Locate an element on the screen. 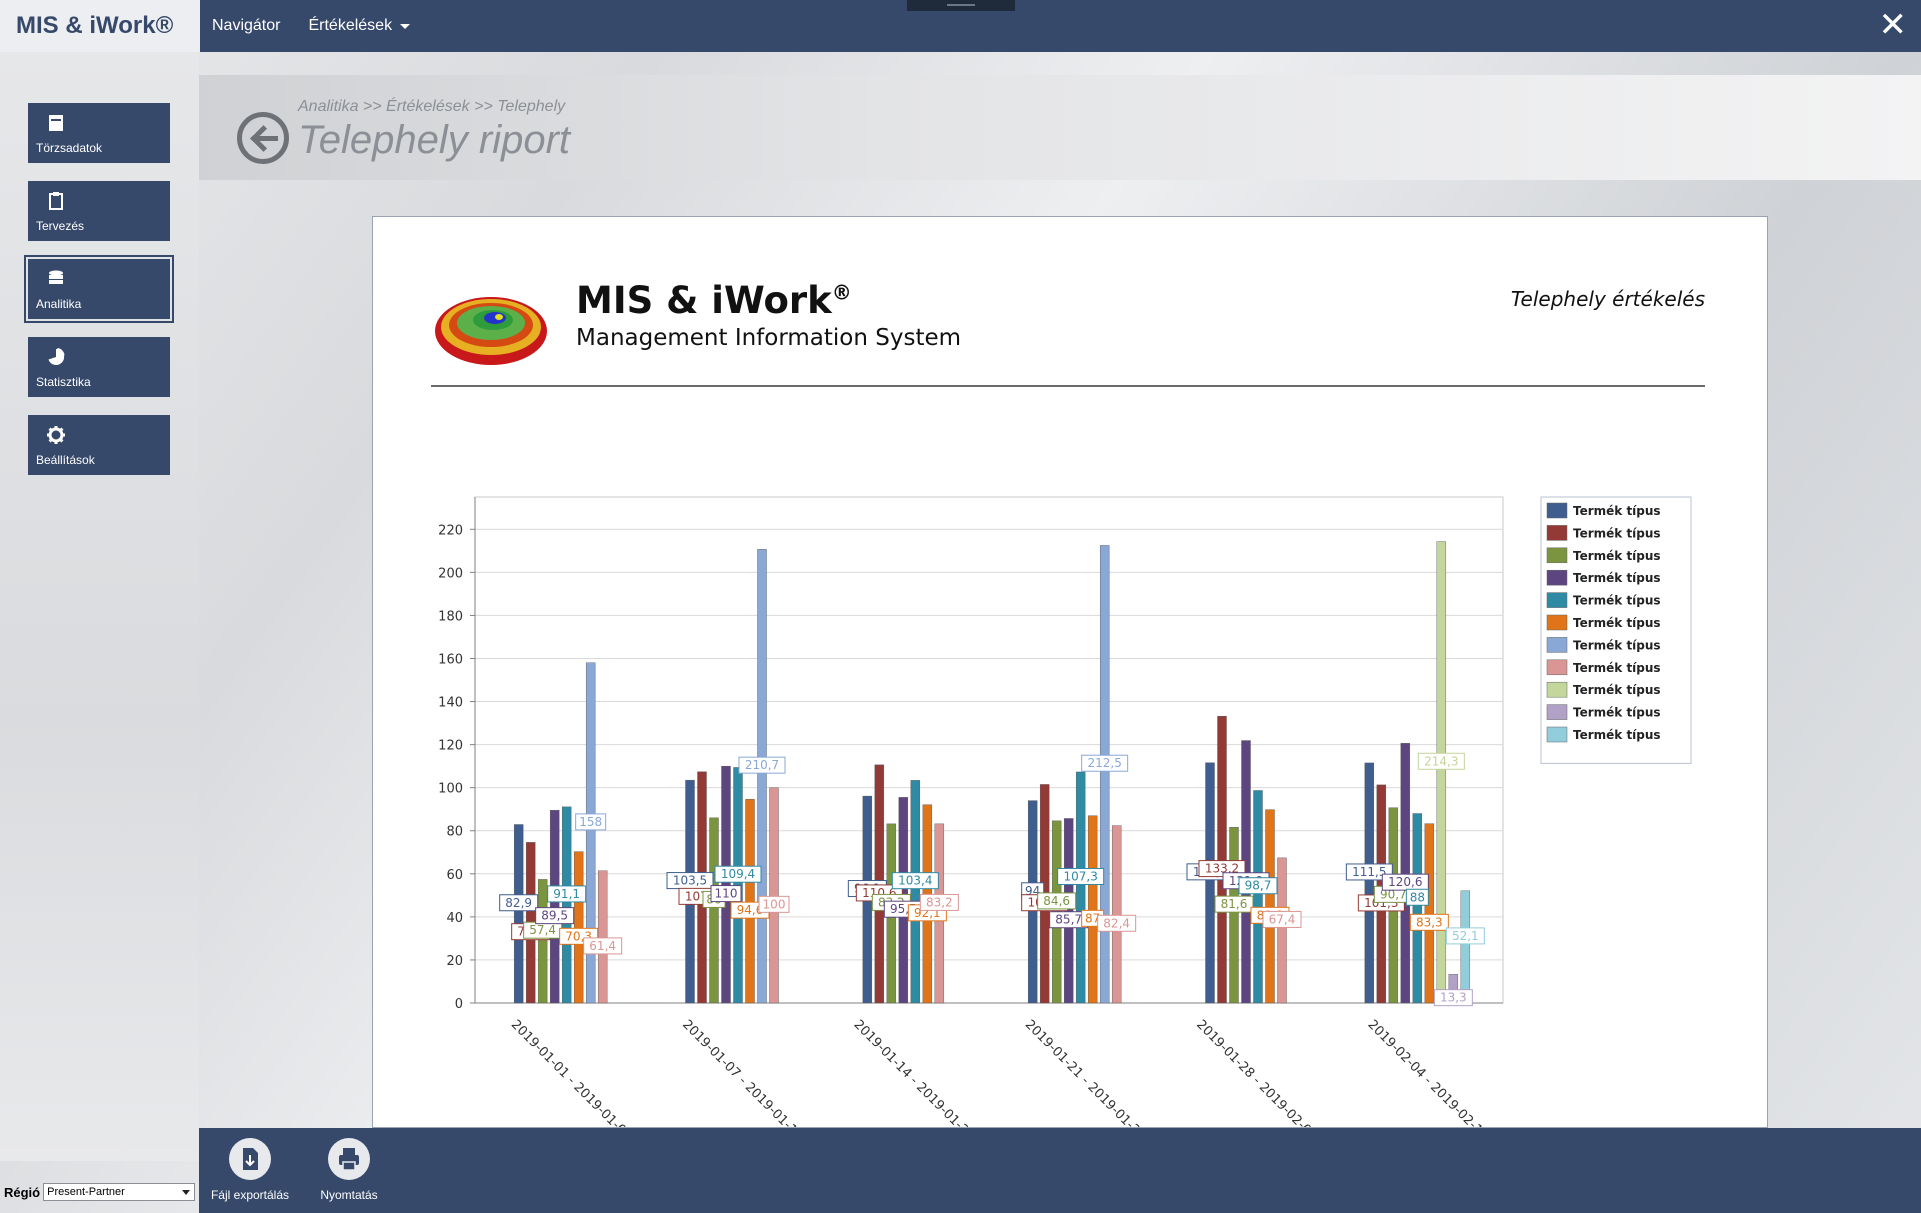 The image size is (1921, 1213). y-tick-label: 200 is located at coordinates (450, 573).